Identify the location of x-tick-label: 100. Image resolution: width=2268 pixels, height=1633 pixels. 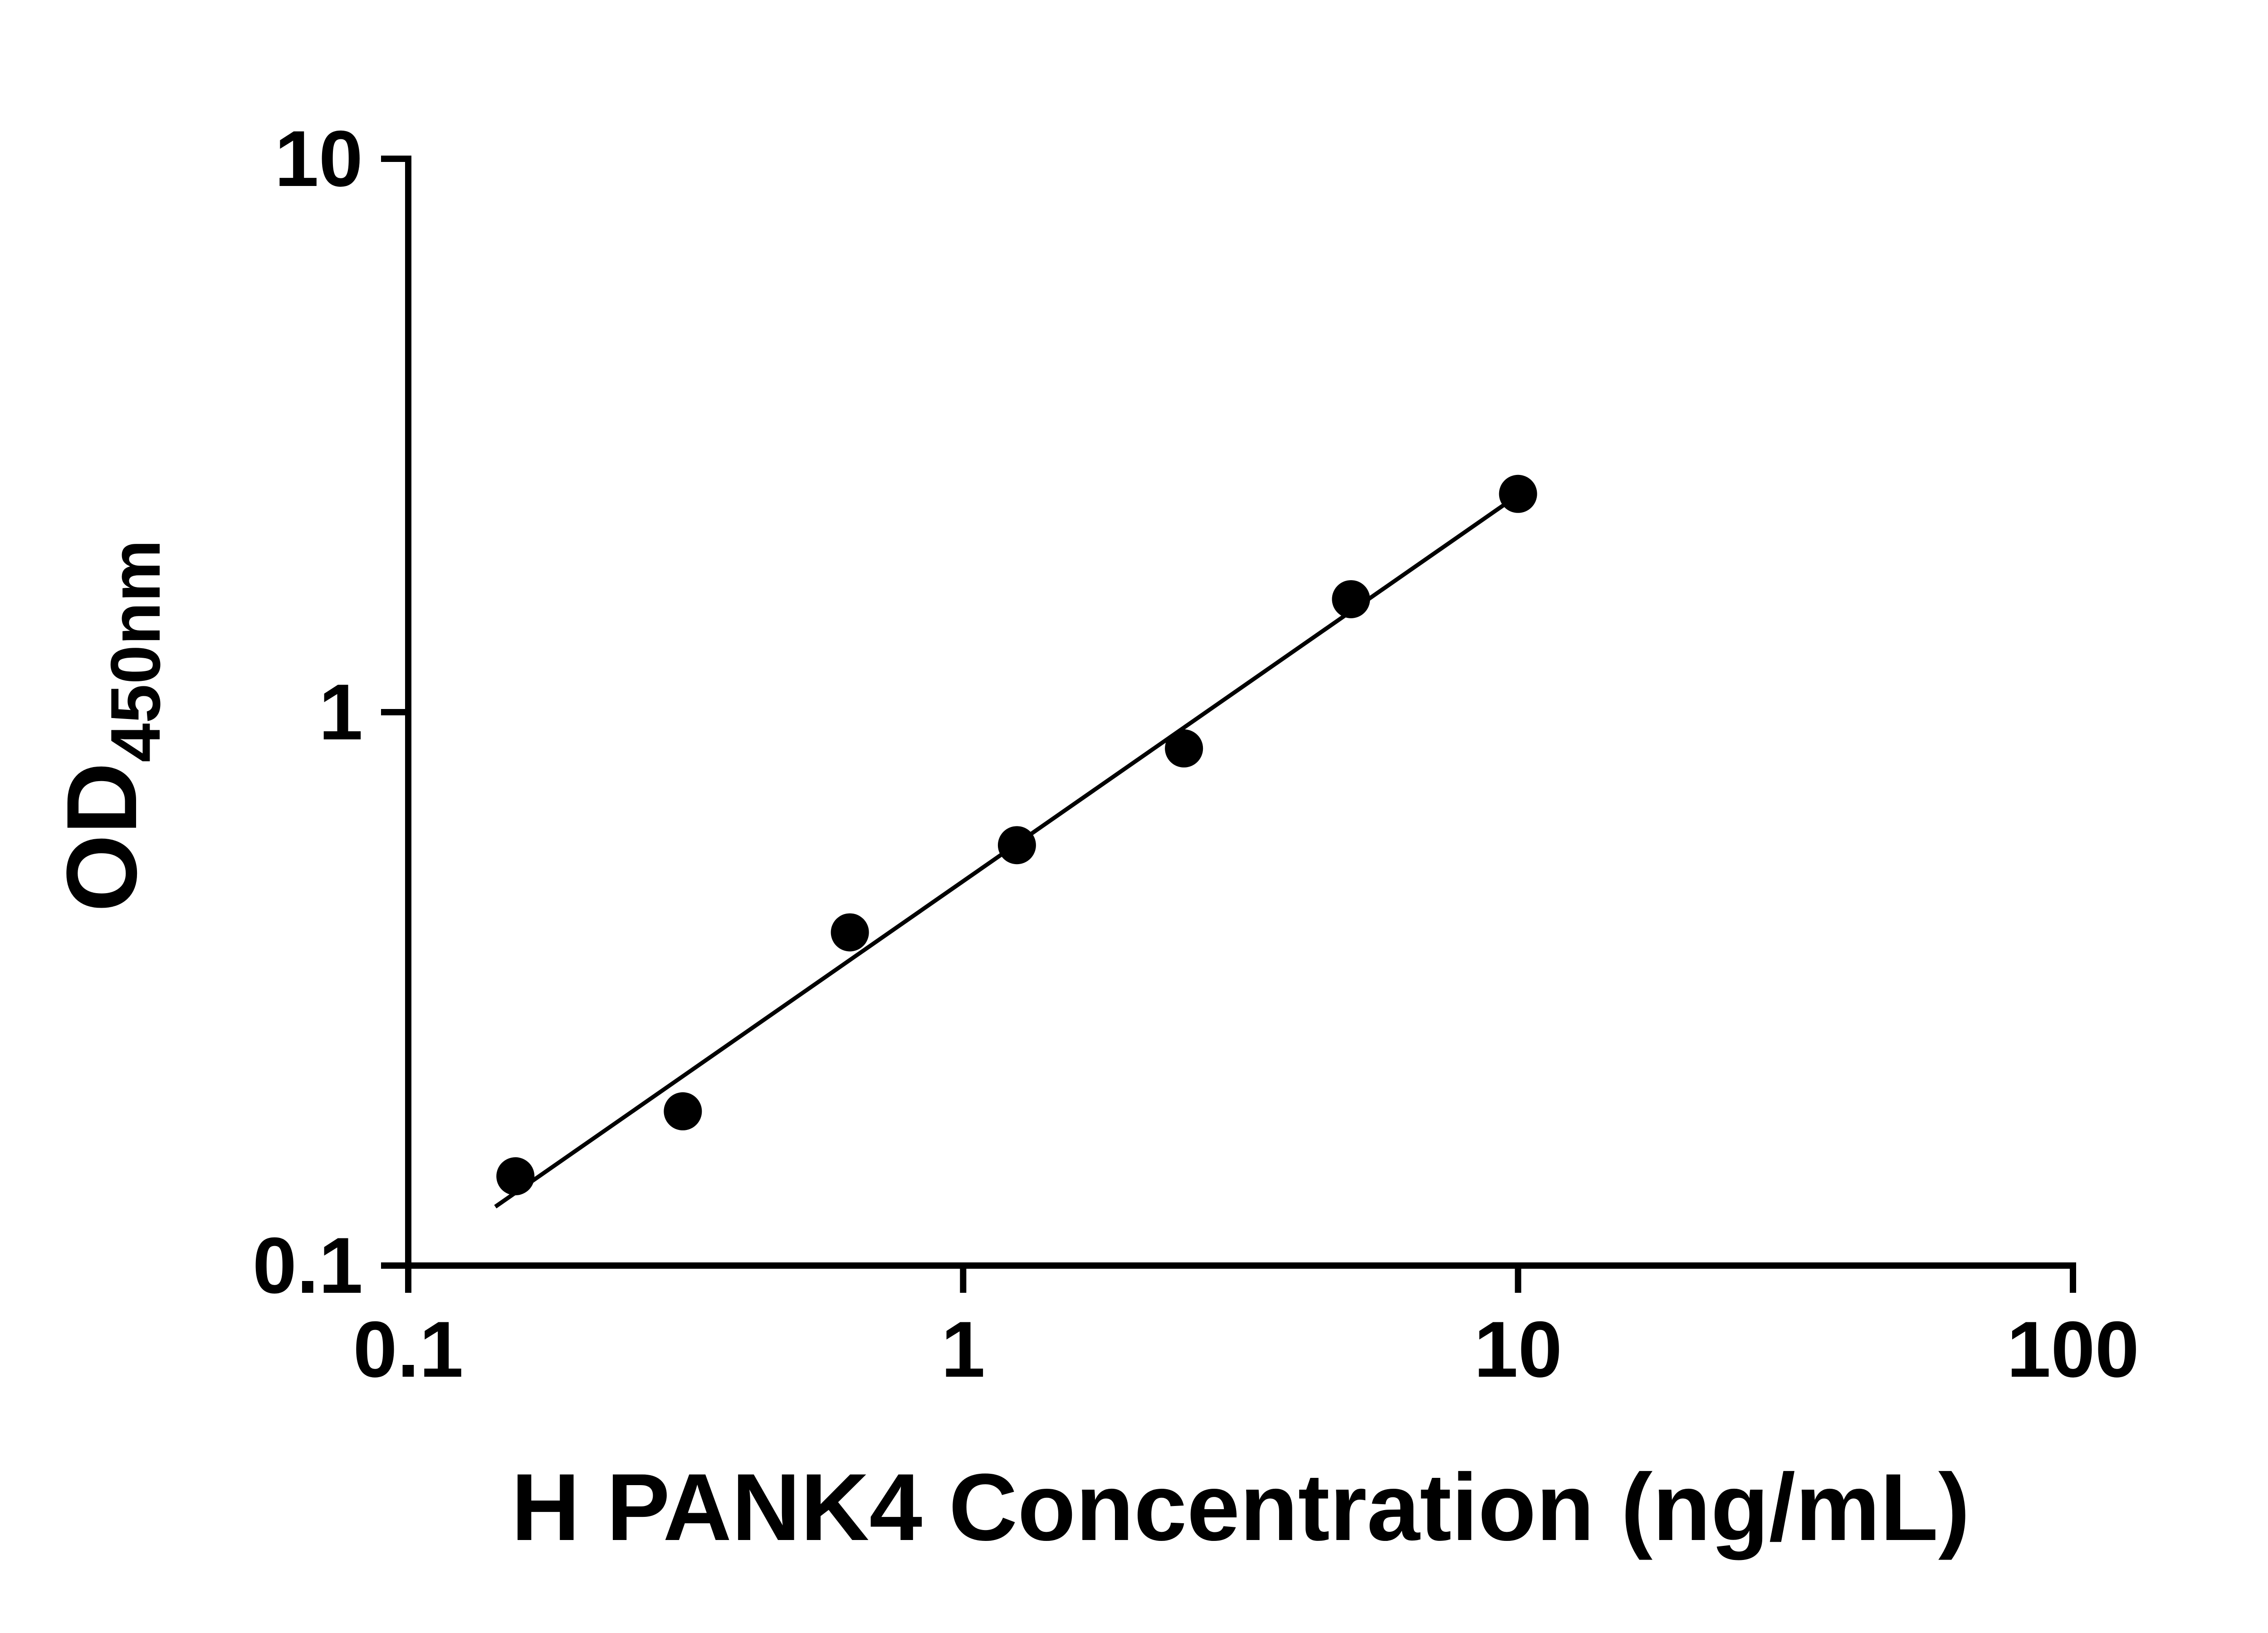
(2073, 1349).